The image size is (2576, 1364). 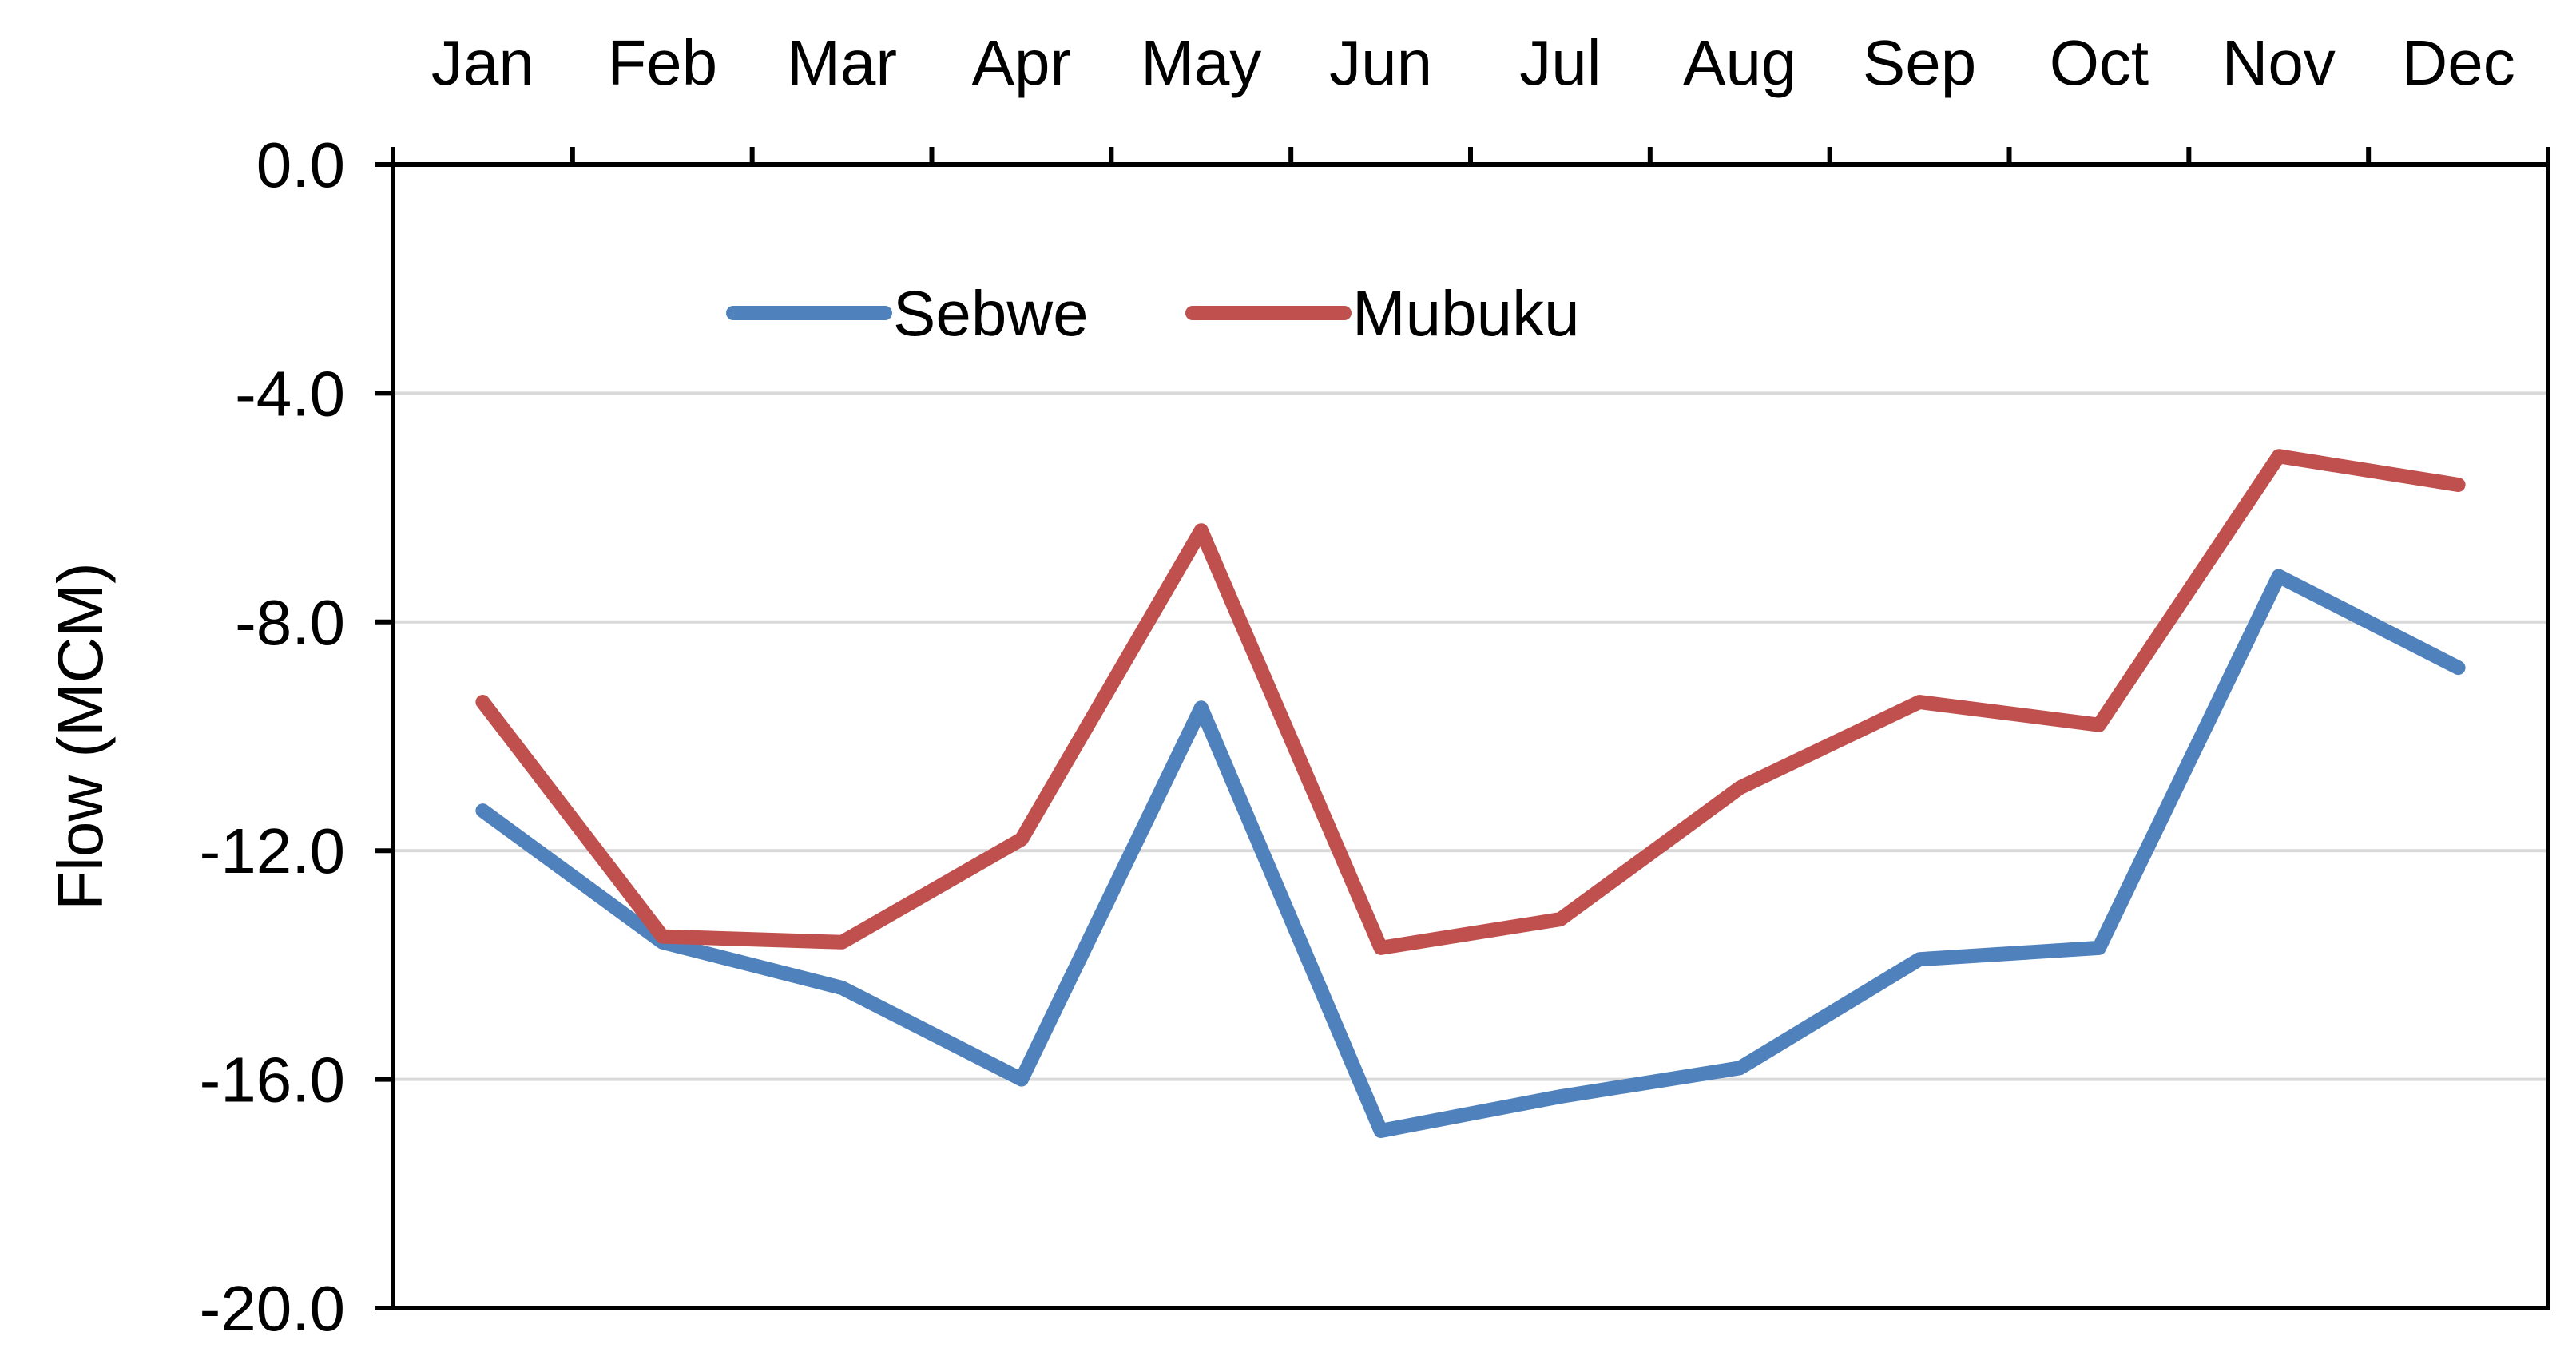 What do you see at coordinates (1380, 62) in the screenshot?
I see `x-tick-label-jun: Jun` at bounding box center [1380, 62].